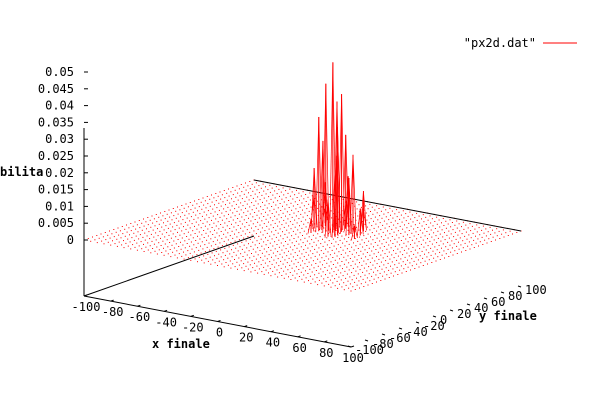 The height and width of the screenshot is (400, 600). What do you see at coordinates (481, 308) in the screenshot?
I see `y-tick-label: 40` at bounding box center [481, 308].